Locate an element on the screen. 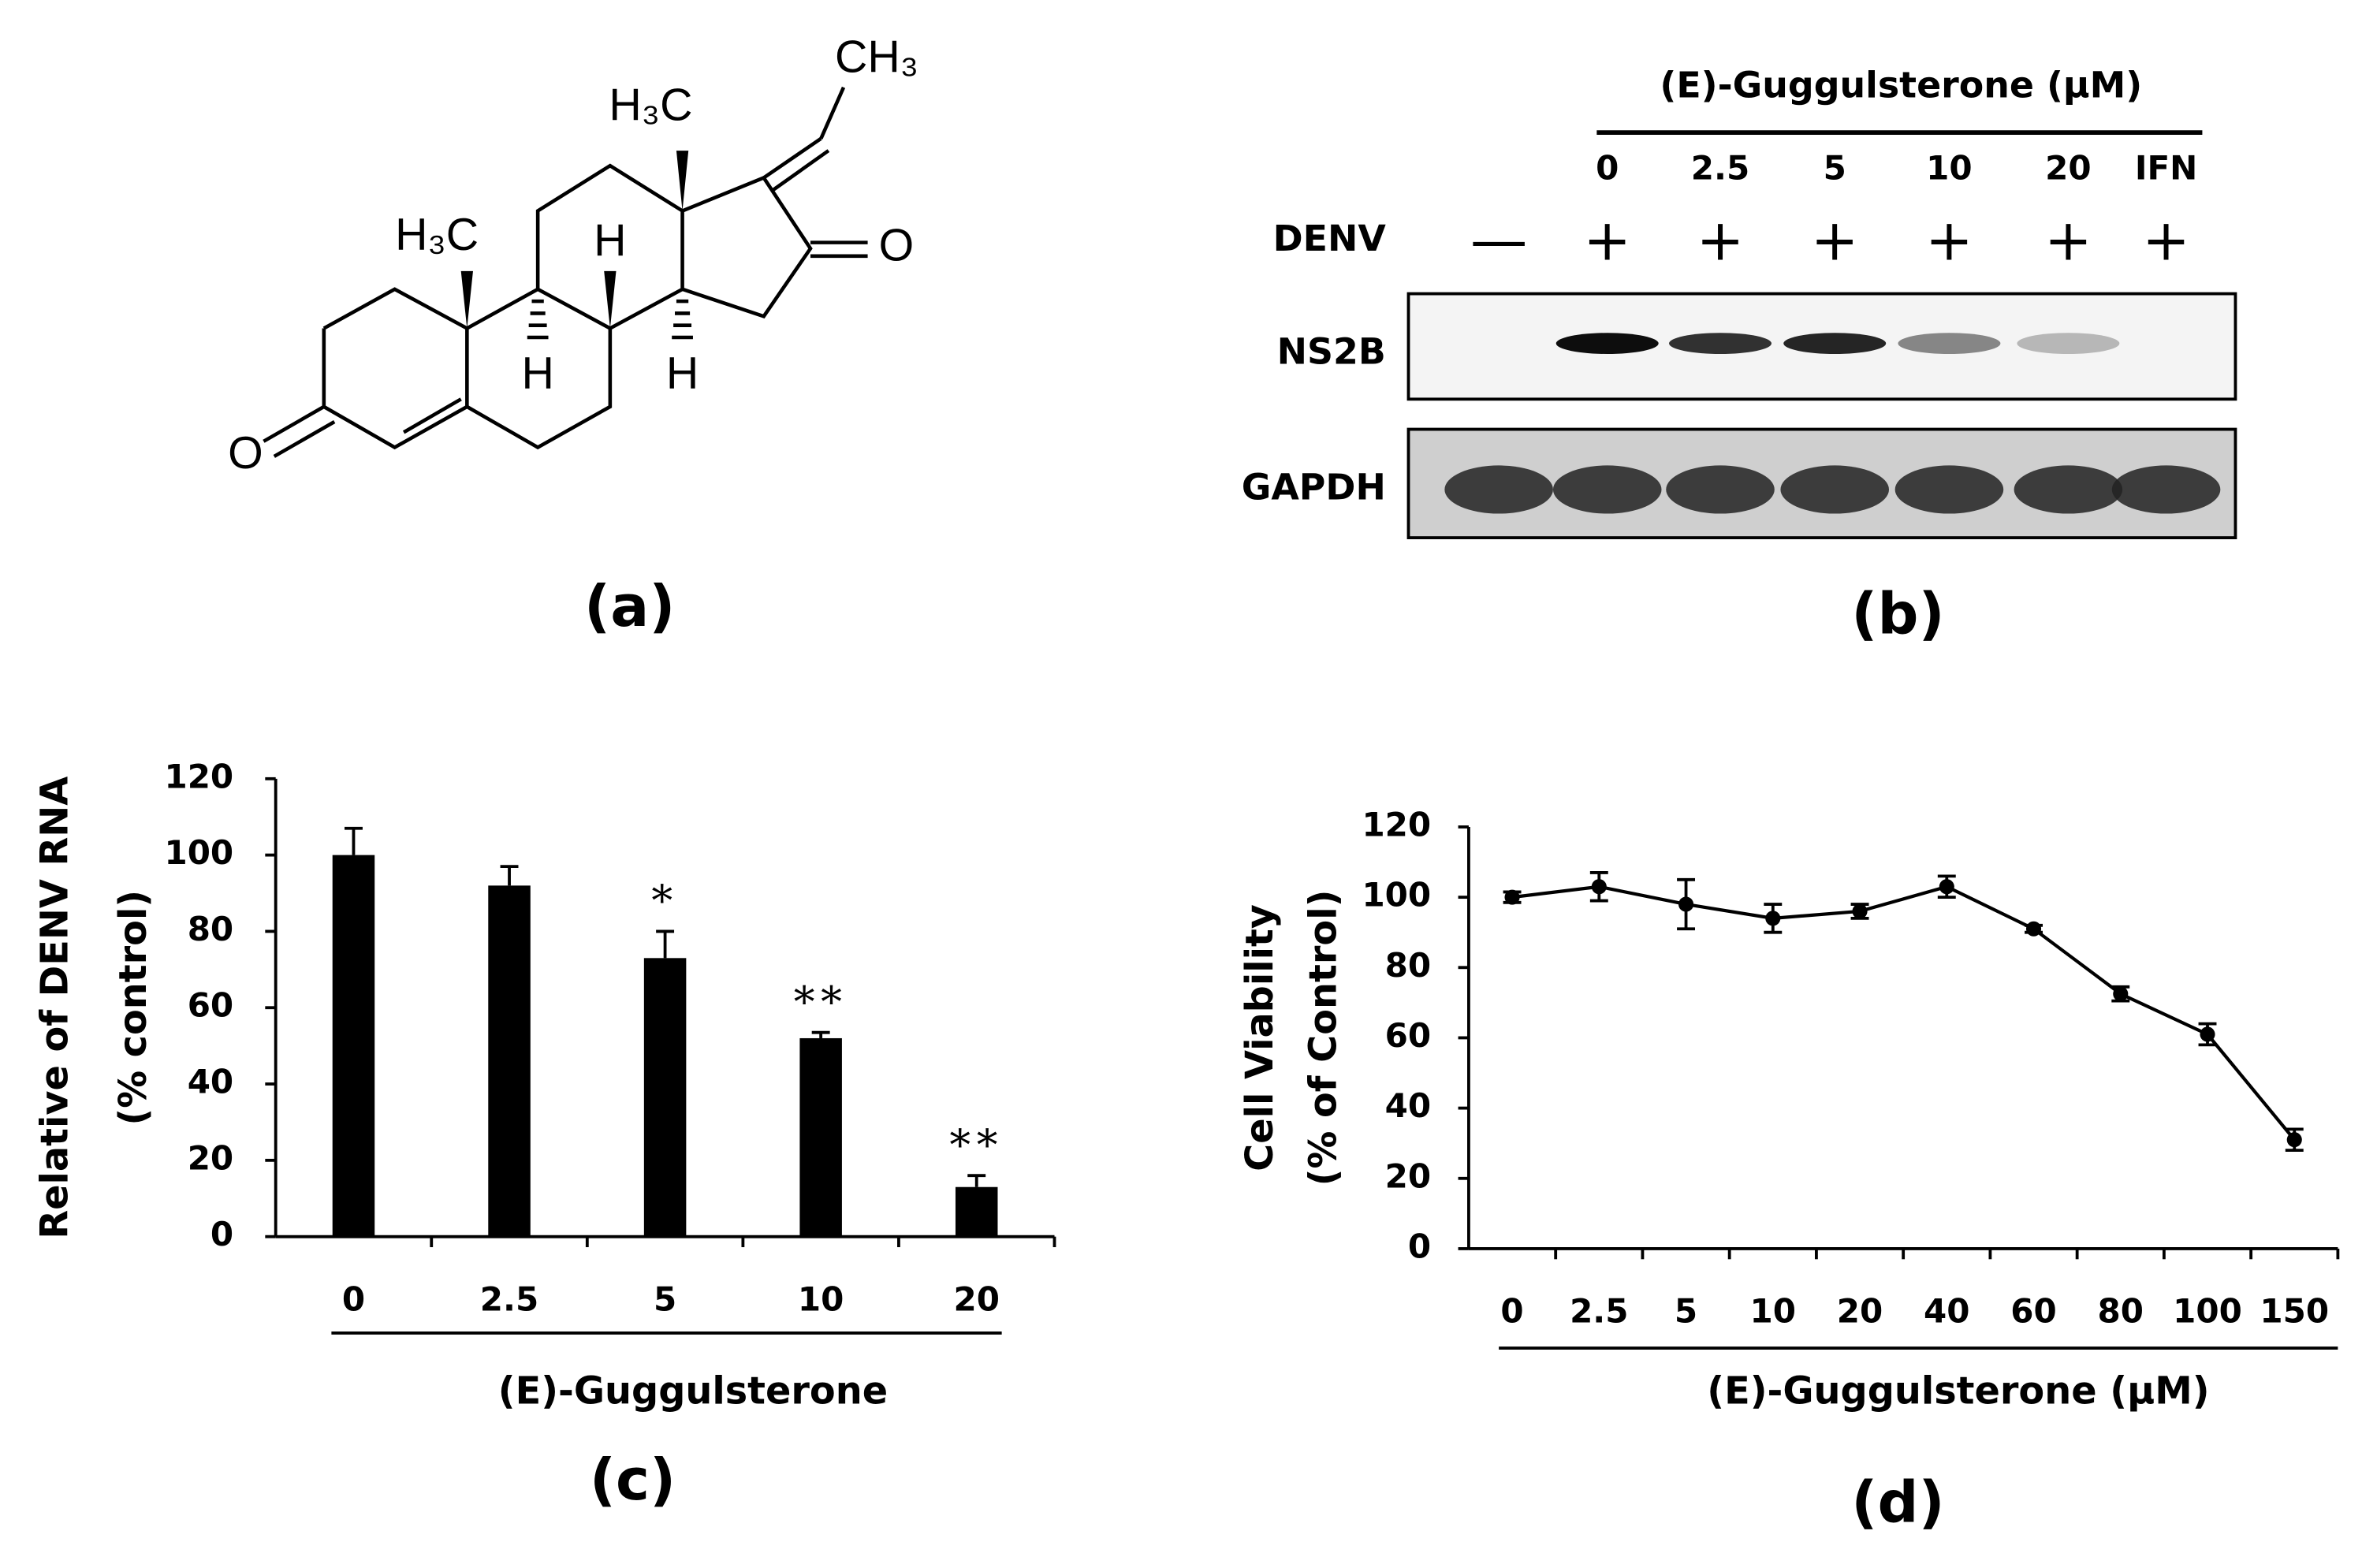  lane-label: 2.5 is located at coordinates (1720, 167).